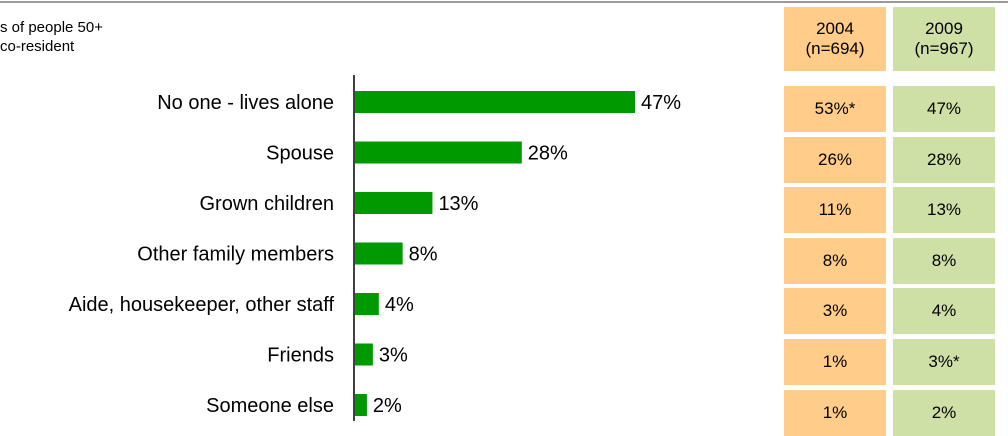 This screenshot has height=436, width=1008. What do you see at coordinates (944, 412) in the screenshot?
I see `table-cell-2009-6: 2%` at bounding box center [944, 412].